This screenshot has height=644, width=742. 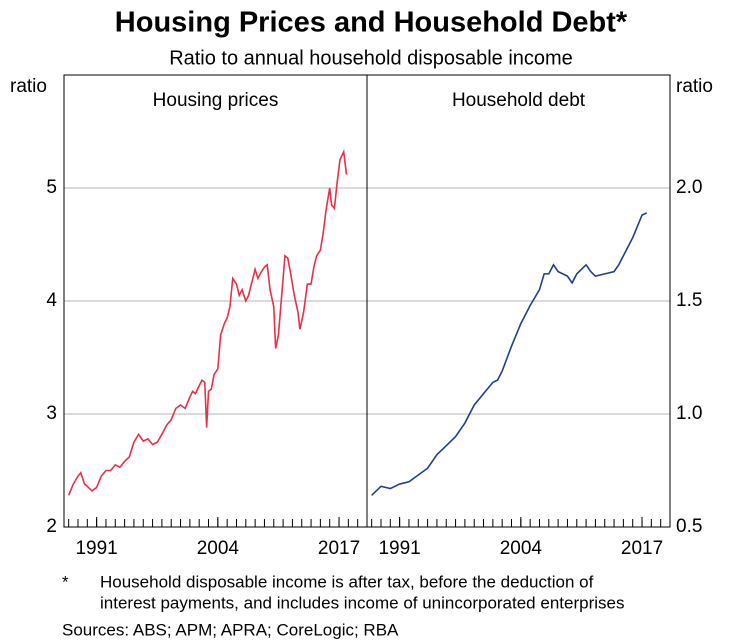 I want to click on footnote-marker: *, so click(x=65, y=581).